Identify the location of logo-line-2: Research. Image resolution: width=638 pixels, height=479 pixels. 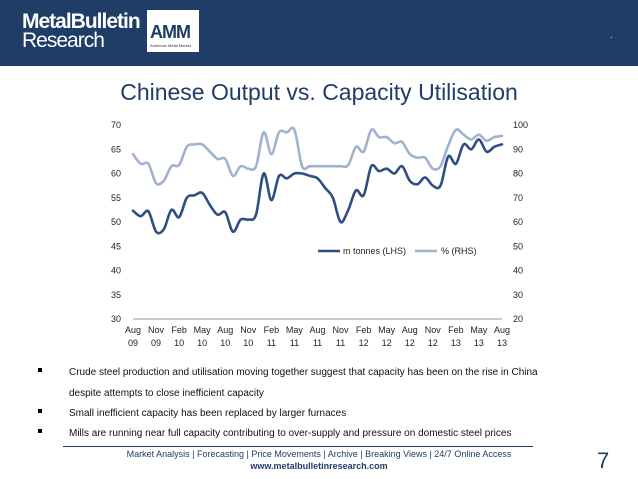
(63, 40).